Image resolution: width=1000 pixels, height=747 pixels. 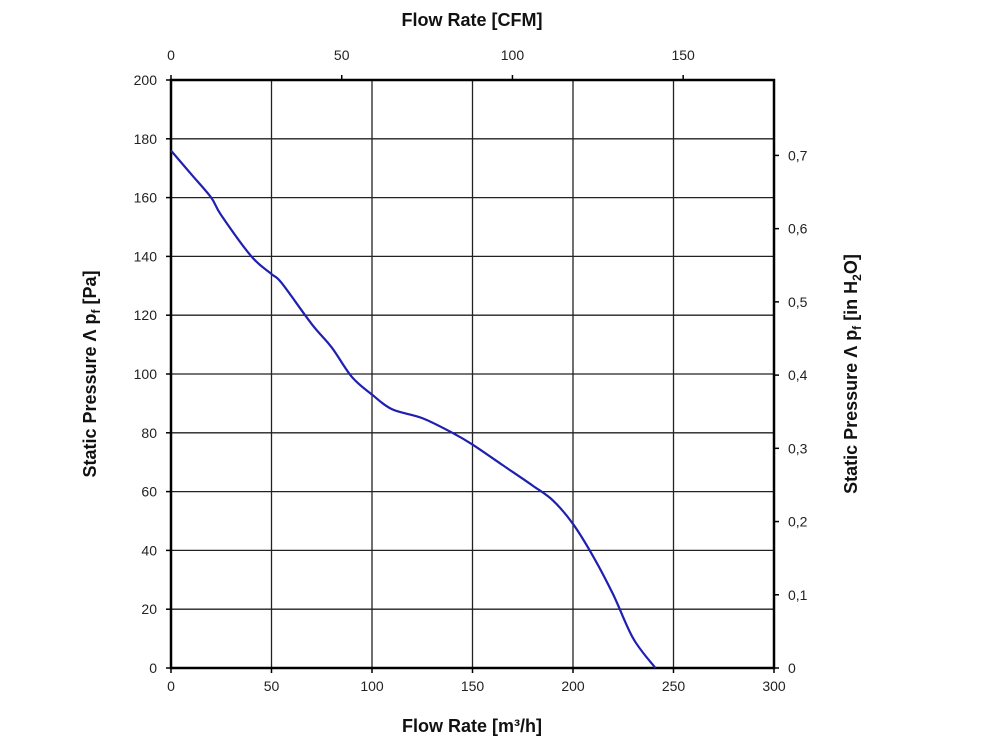 I want to click on y-tick-label: 180, so click(x=146, y=139).